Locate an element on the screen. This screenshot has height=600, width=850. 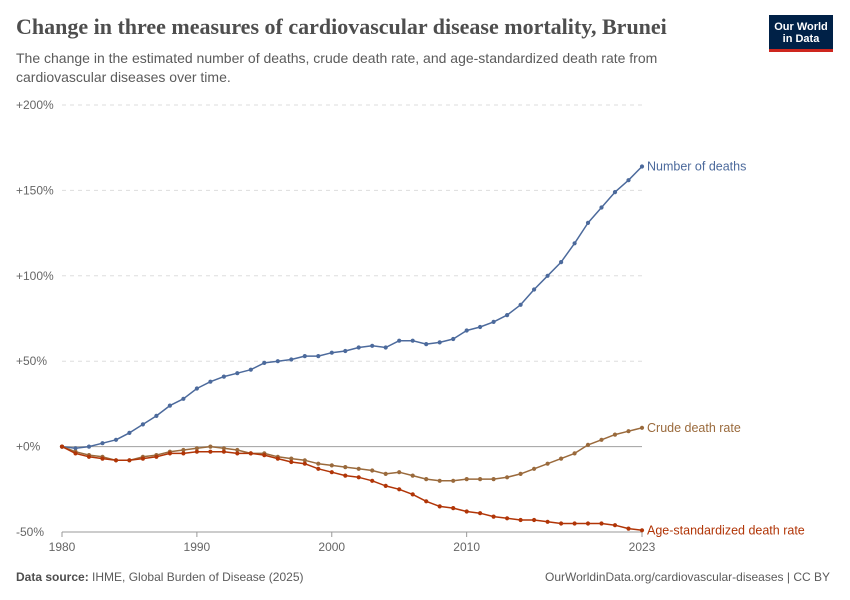
x-tick-label: 2023 is located at coordinates (642, 547).